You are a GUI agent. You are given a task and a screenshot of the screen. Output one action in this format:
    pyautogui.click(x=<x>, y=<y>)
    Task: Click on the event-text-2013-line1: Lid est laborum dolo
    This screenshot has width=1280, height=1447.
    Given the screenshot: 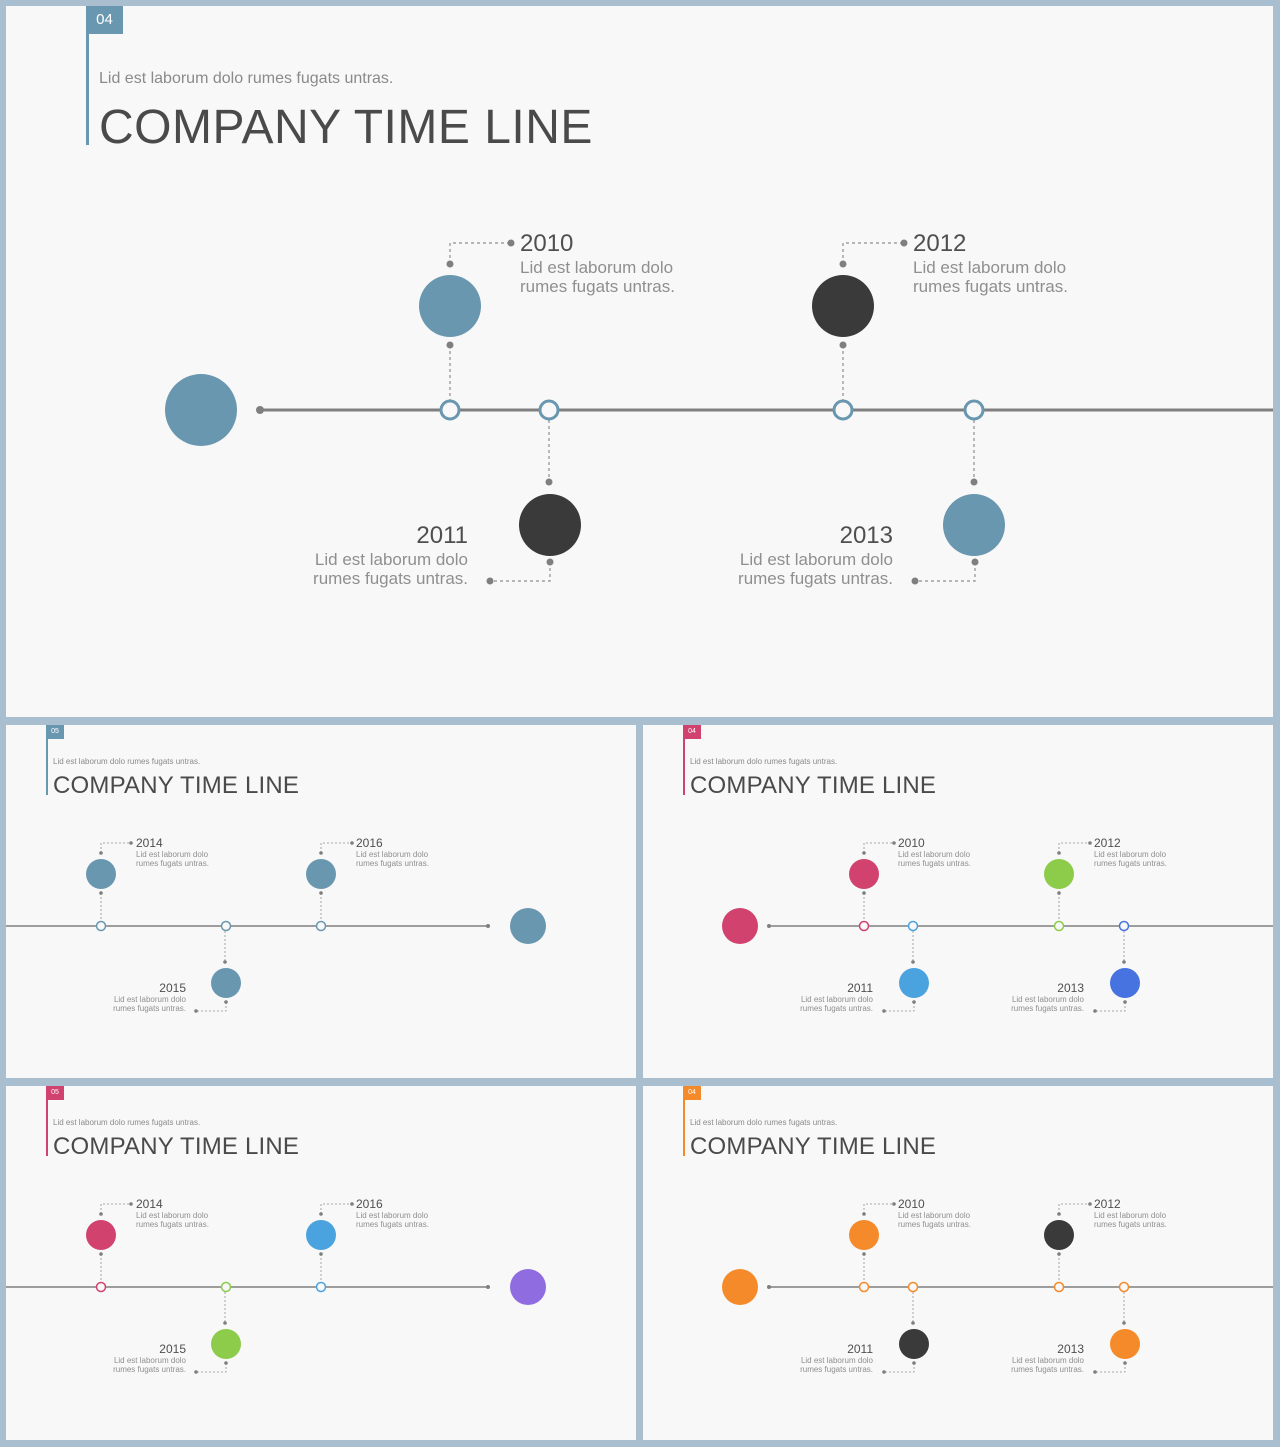 What is the action you would take?
    pyautogui.click(x=1047, y=999)
    